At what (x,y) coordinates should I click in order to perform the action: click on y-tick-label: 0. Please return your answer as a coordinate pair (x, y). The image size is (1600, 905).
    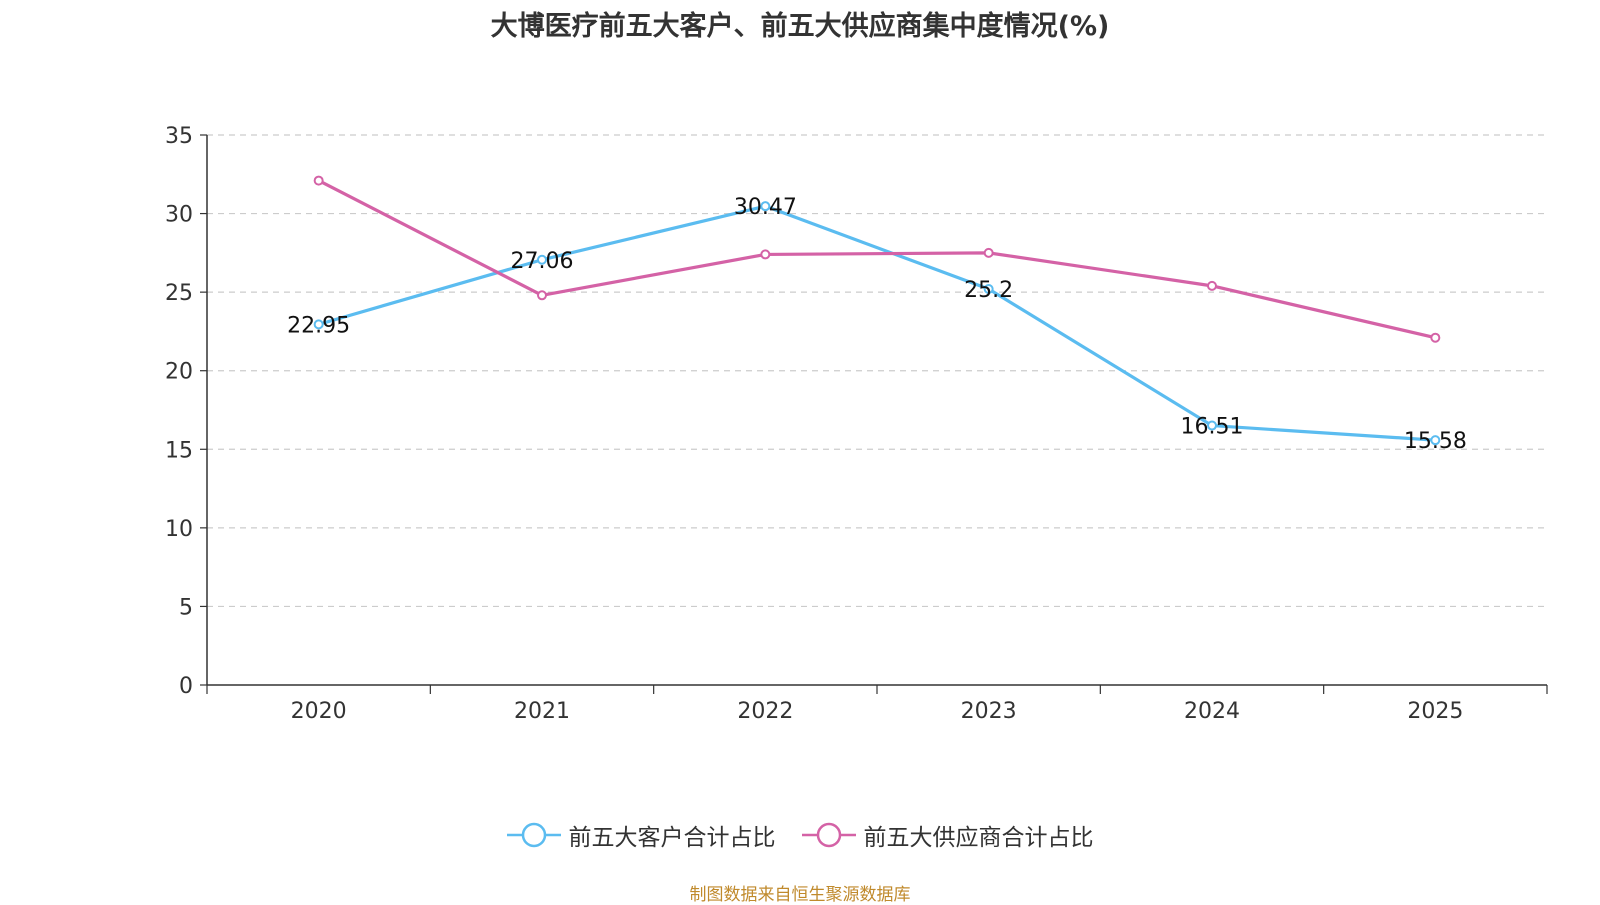
    Looking at the image, I should click on (186, 686).